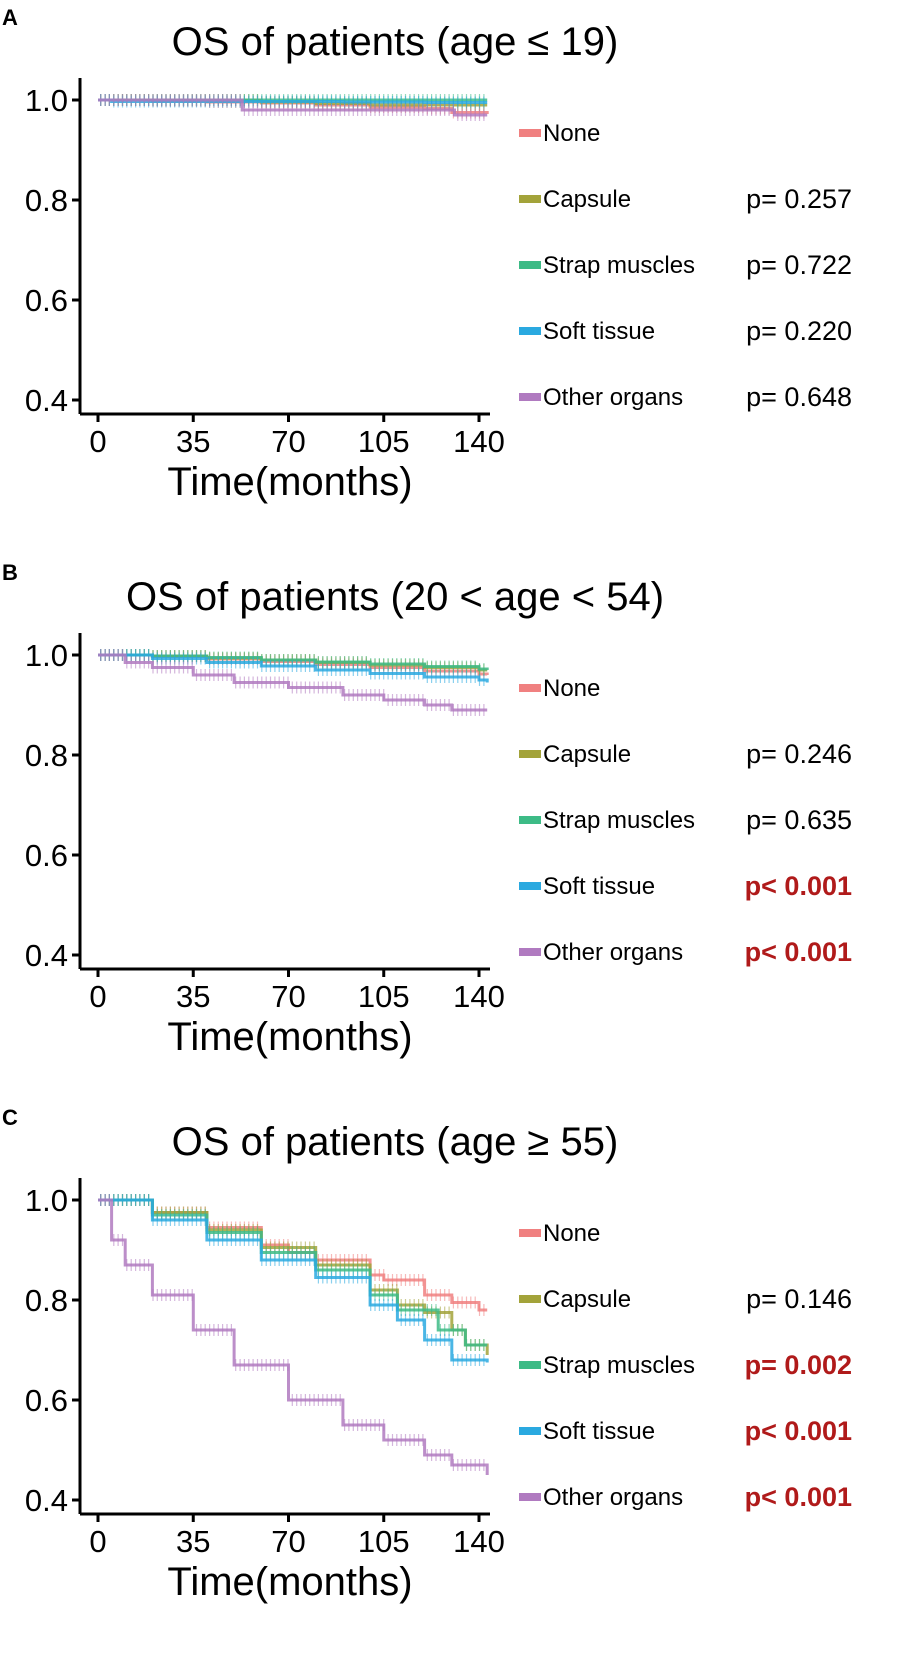 Image resolution: width=901 pixels, height=1655 pixels. Describe the element at coordinates (799, 397) in the screenshot. I see `p-value-other-organs: p= 0.648` at that location.